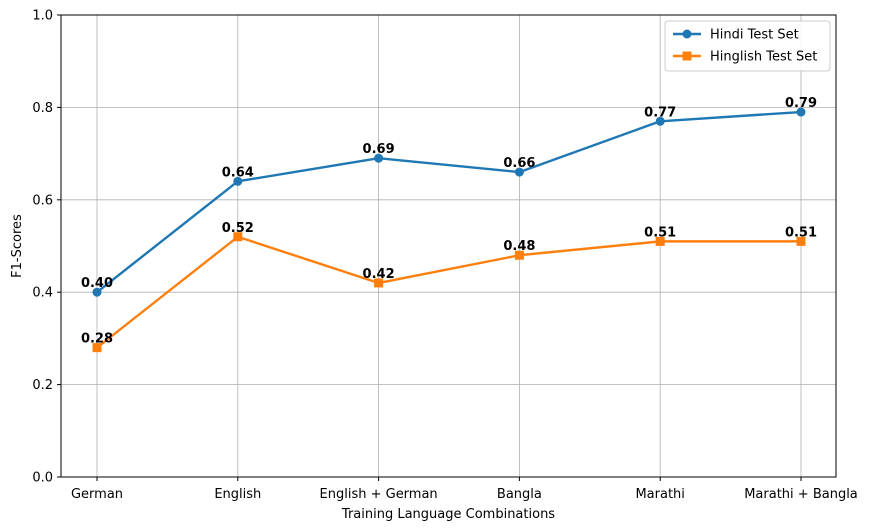 This screenshot has width=871, height=530. I want to click on data-label: 0.42, so click(379, 274).